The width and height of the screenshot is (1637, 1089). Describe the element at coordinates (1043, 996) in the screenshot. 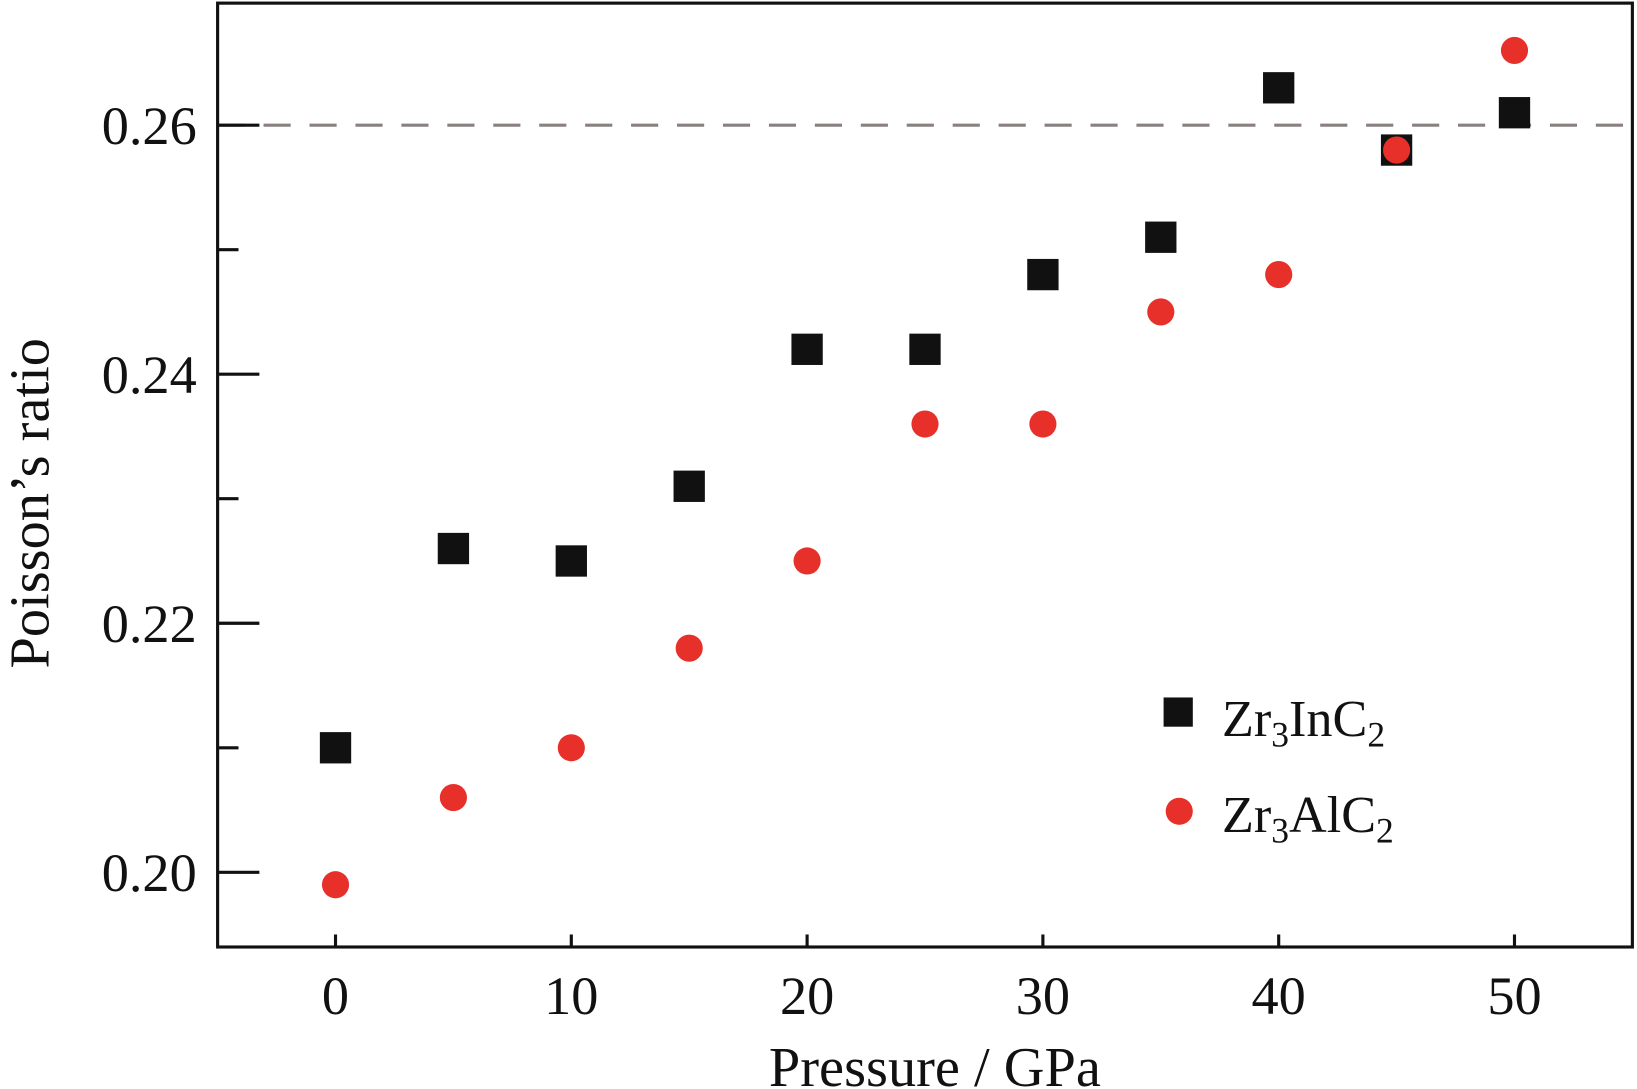

I see `x-tick-label: 30` at that location.